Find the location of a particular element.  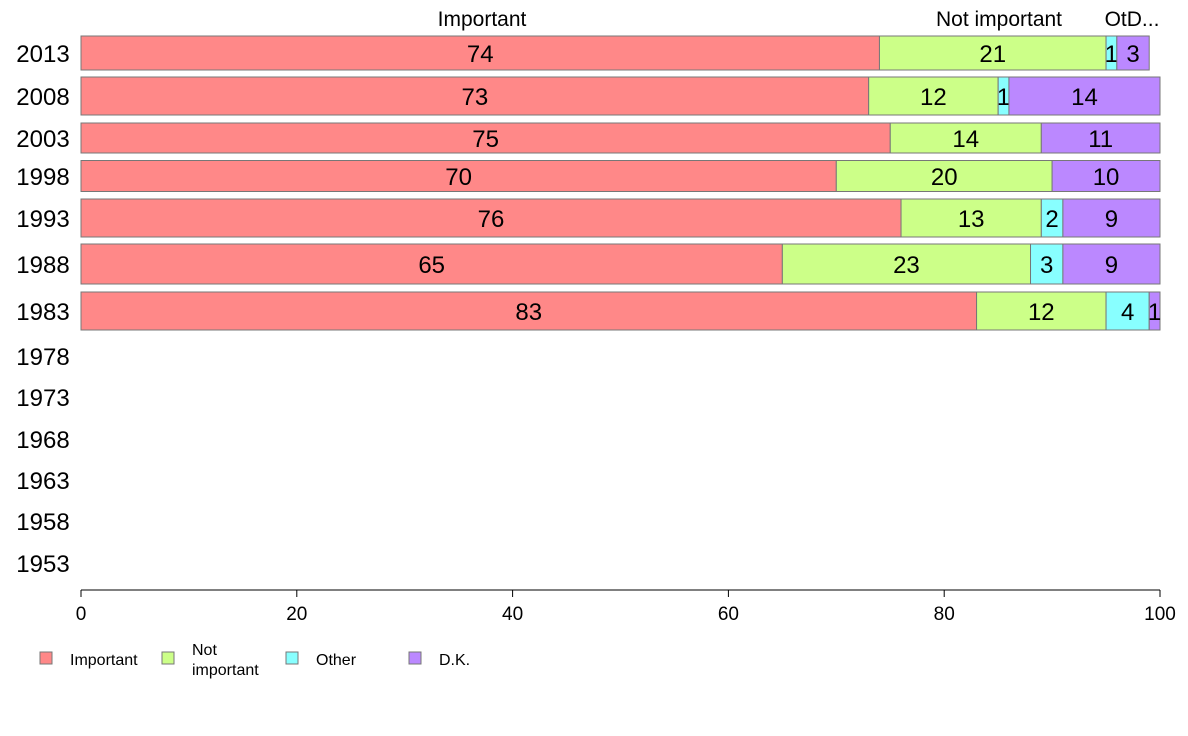

y-tick-label: 1973 is located at coordinates (42, 398).